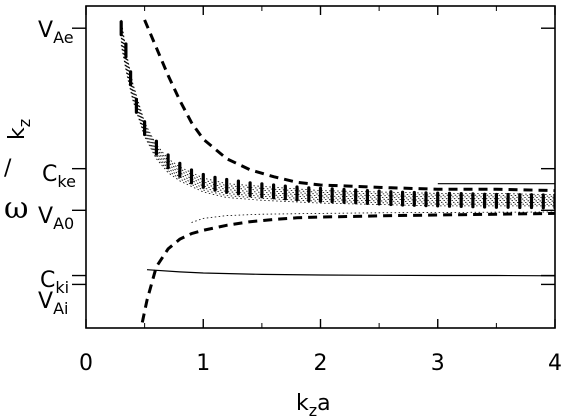 The width and height of the screenshot is (562, 418). What do you see at coordinates (555, 363) in the screenshot?
I see `xtick-label: 4` at bounding box center [555, 363].